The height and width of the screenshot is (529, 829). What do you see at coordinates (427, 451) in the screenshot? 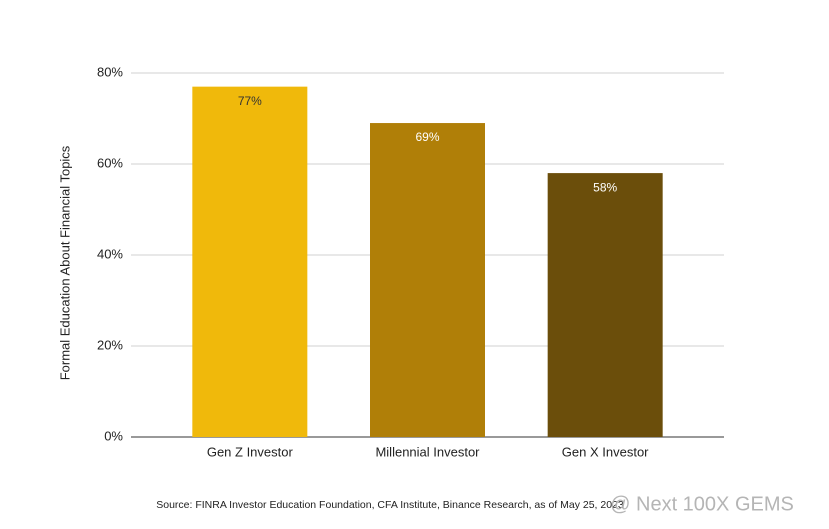
I see `x-tick-label: Millennial Investor` at bounding box center [427, 451].